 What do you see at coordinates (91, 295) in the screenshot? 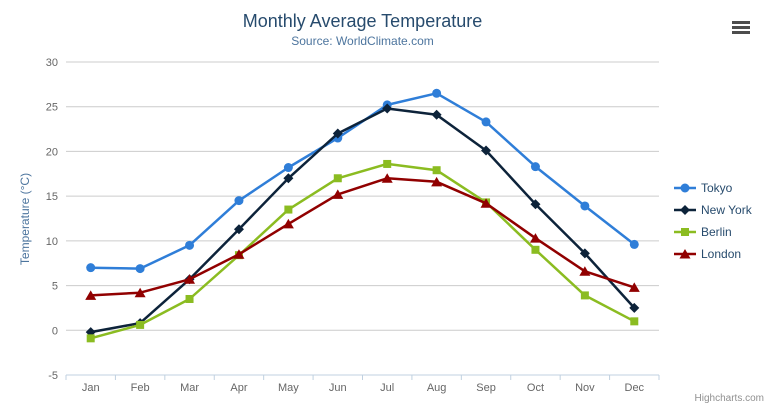
I see `point-london-jan` at bounding box center [91, 295].